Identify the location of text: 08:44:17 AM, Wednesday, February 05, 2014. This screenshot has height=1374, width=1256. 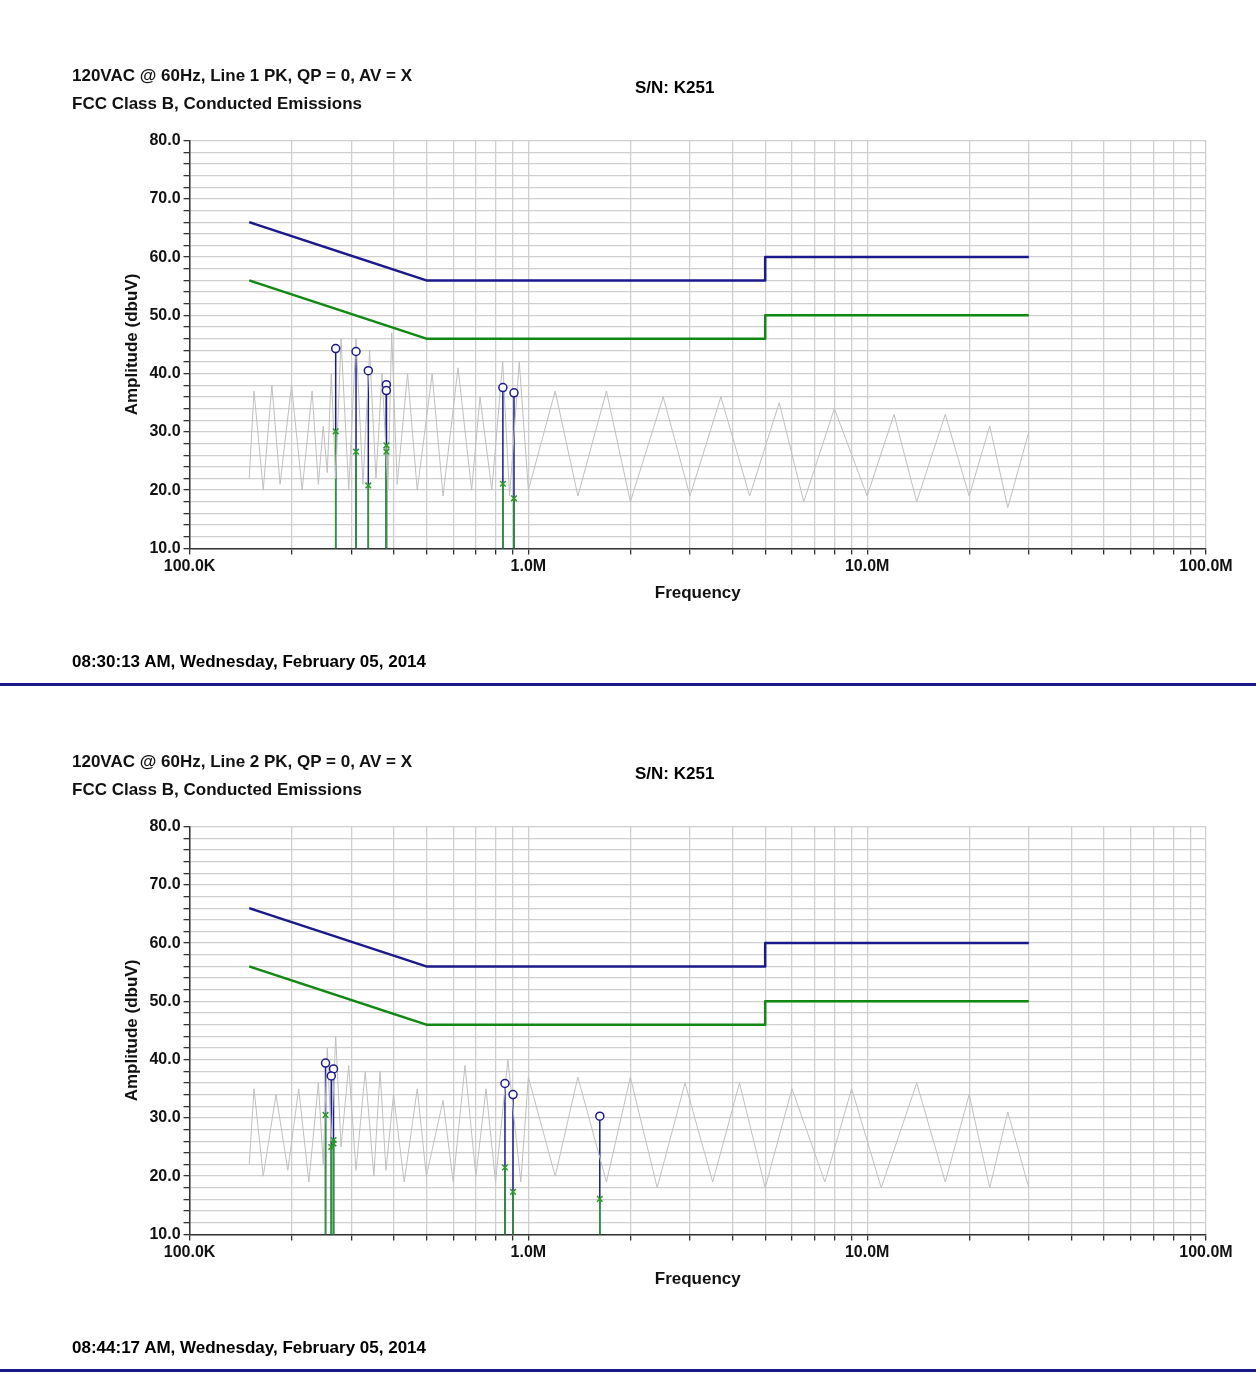
(249, 1348).